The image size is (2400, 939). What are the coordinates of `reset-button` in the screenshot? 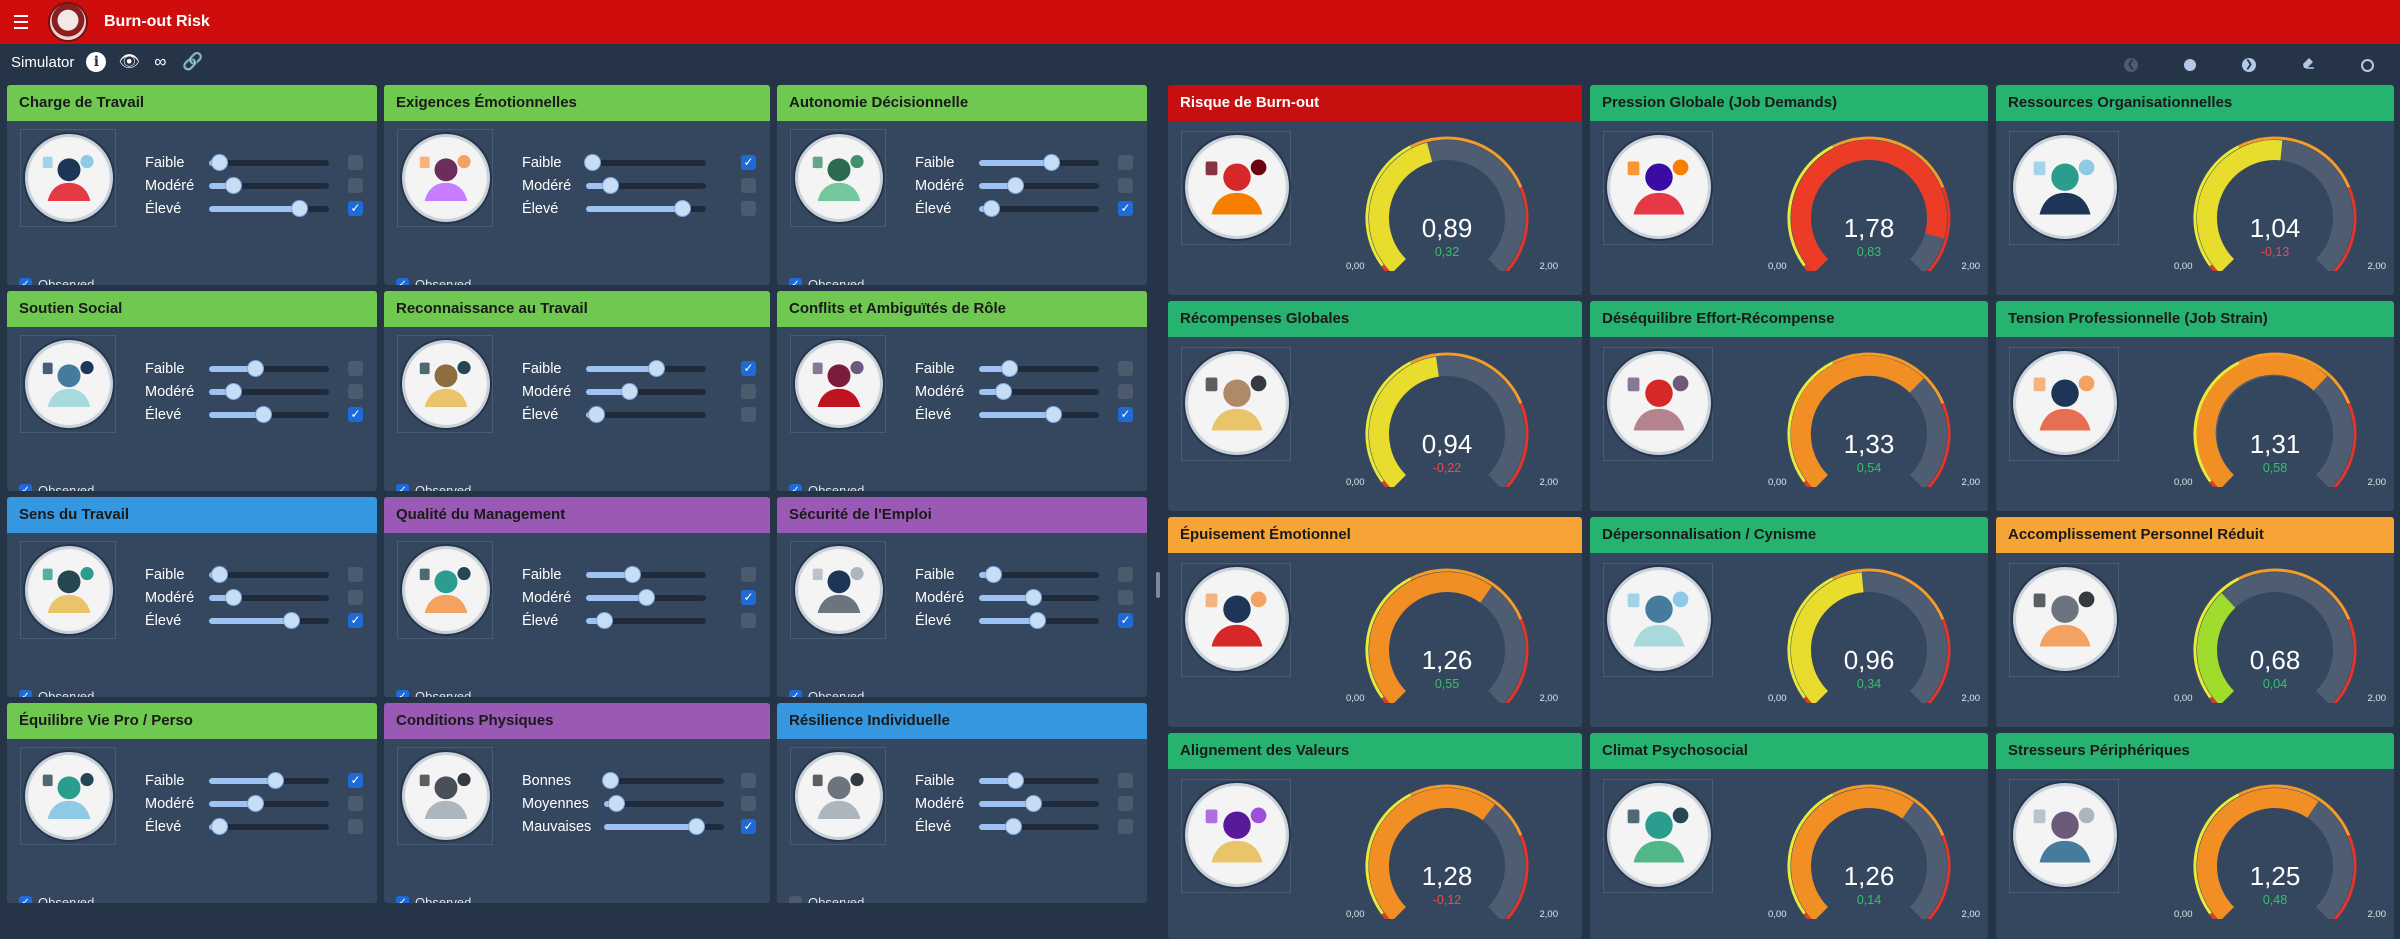 It's located at (2367, 64).